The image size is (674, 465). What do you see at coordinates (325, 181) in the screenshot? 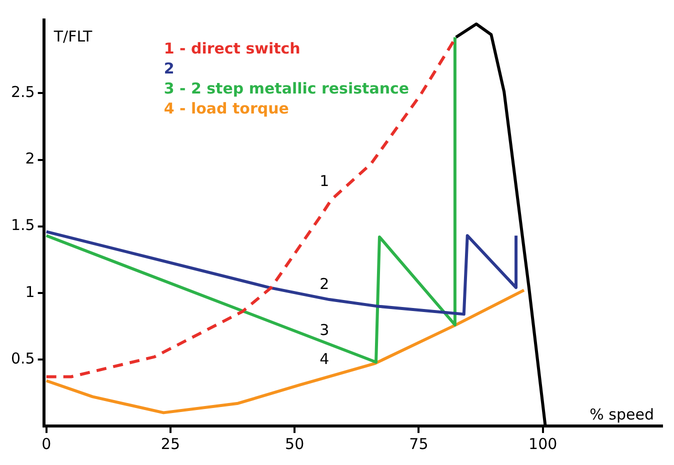
I see `annotation: 1` at bounding box center [325, 181].